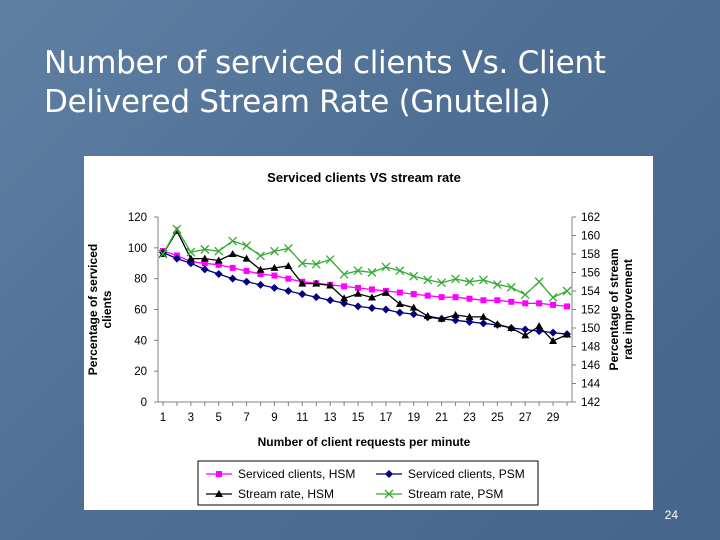  What do you see at coordinates (590, 311) in the screenshot?
I see `right-axis-tick-label: 152` at bounding box center [590, 311].